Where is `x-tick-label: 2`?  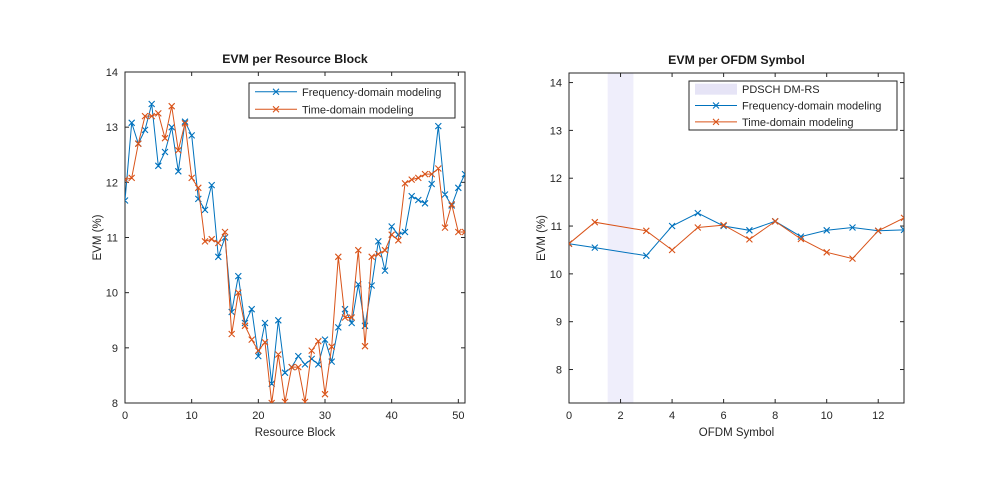 x-tick-label: 2 is located at coordinates (620, 416).